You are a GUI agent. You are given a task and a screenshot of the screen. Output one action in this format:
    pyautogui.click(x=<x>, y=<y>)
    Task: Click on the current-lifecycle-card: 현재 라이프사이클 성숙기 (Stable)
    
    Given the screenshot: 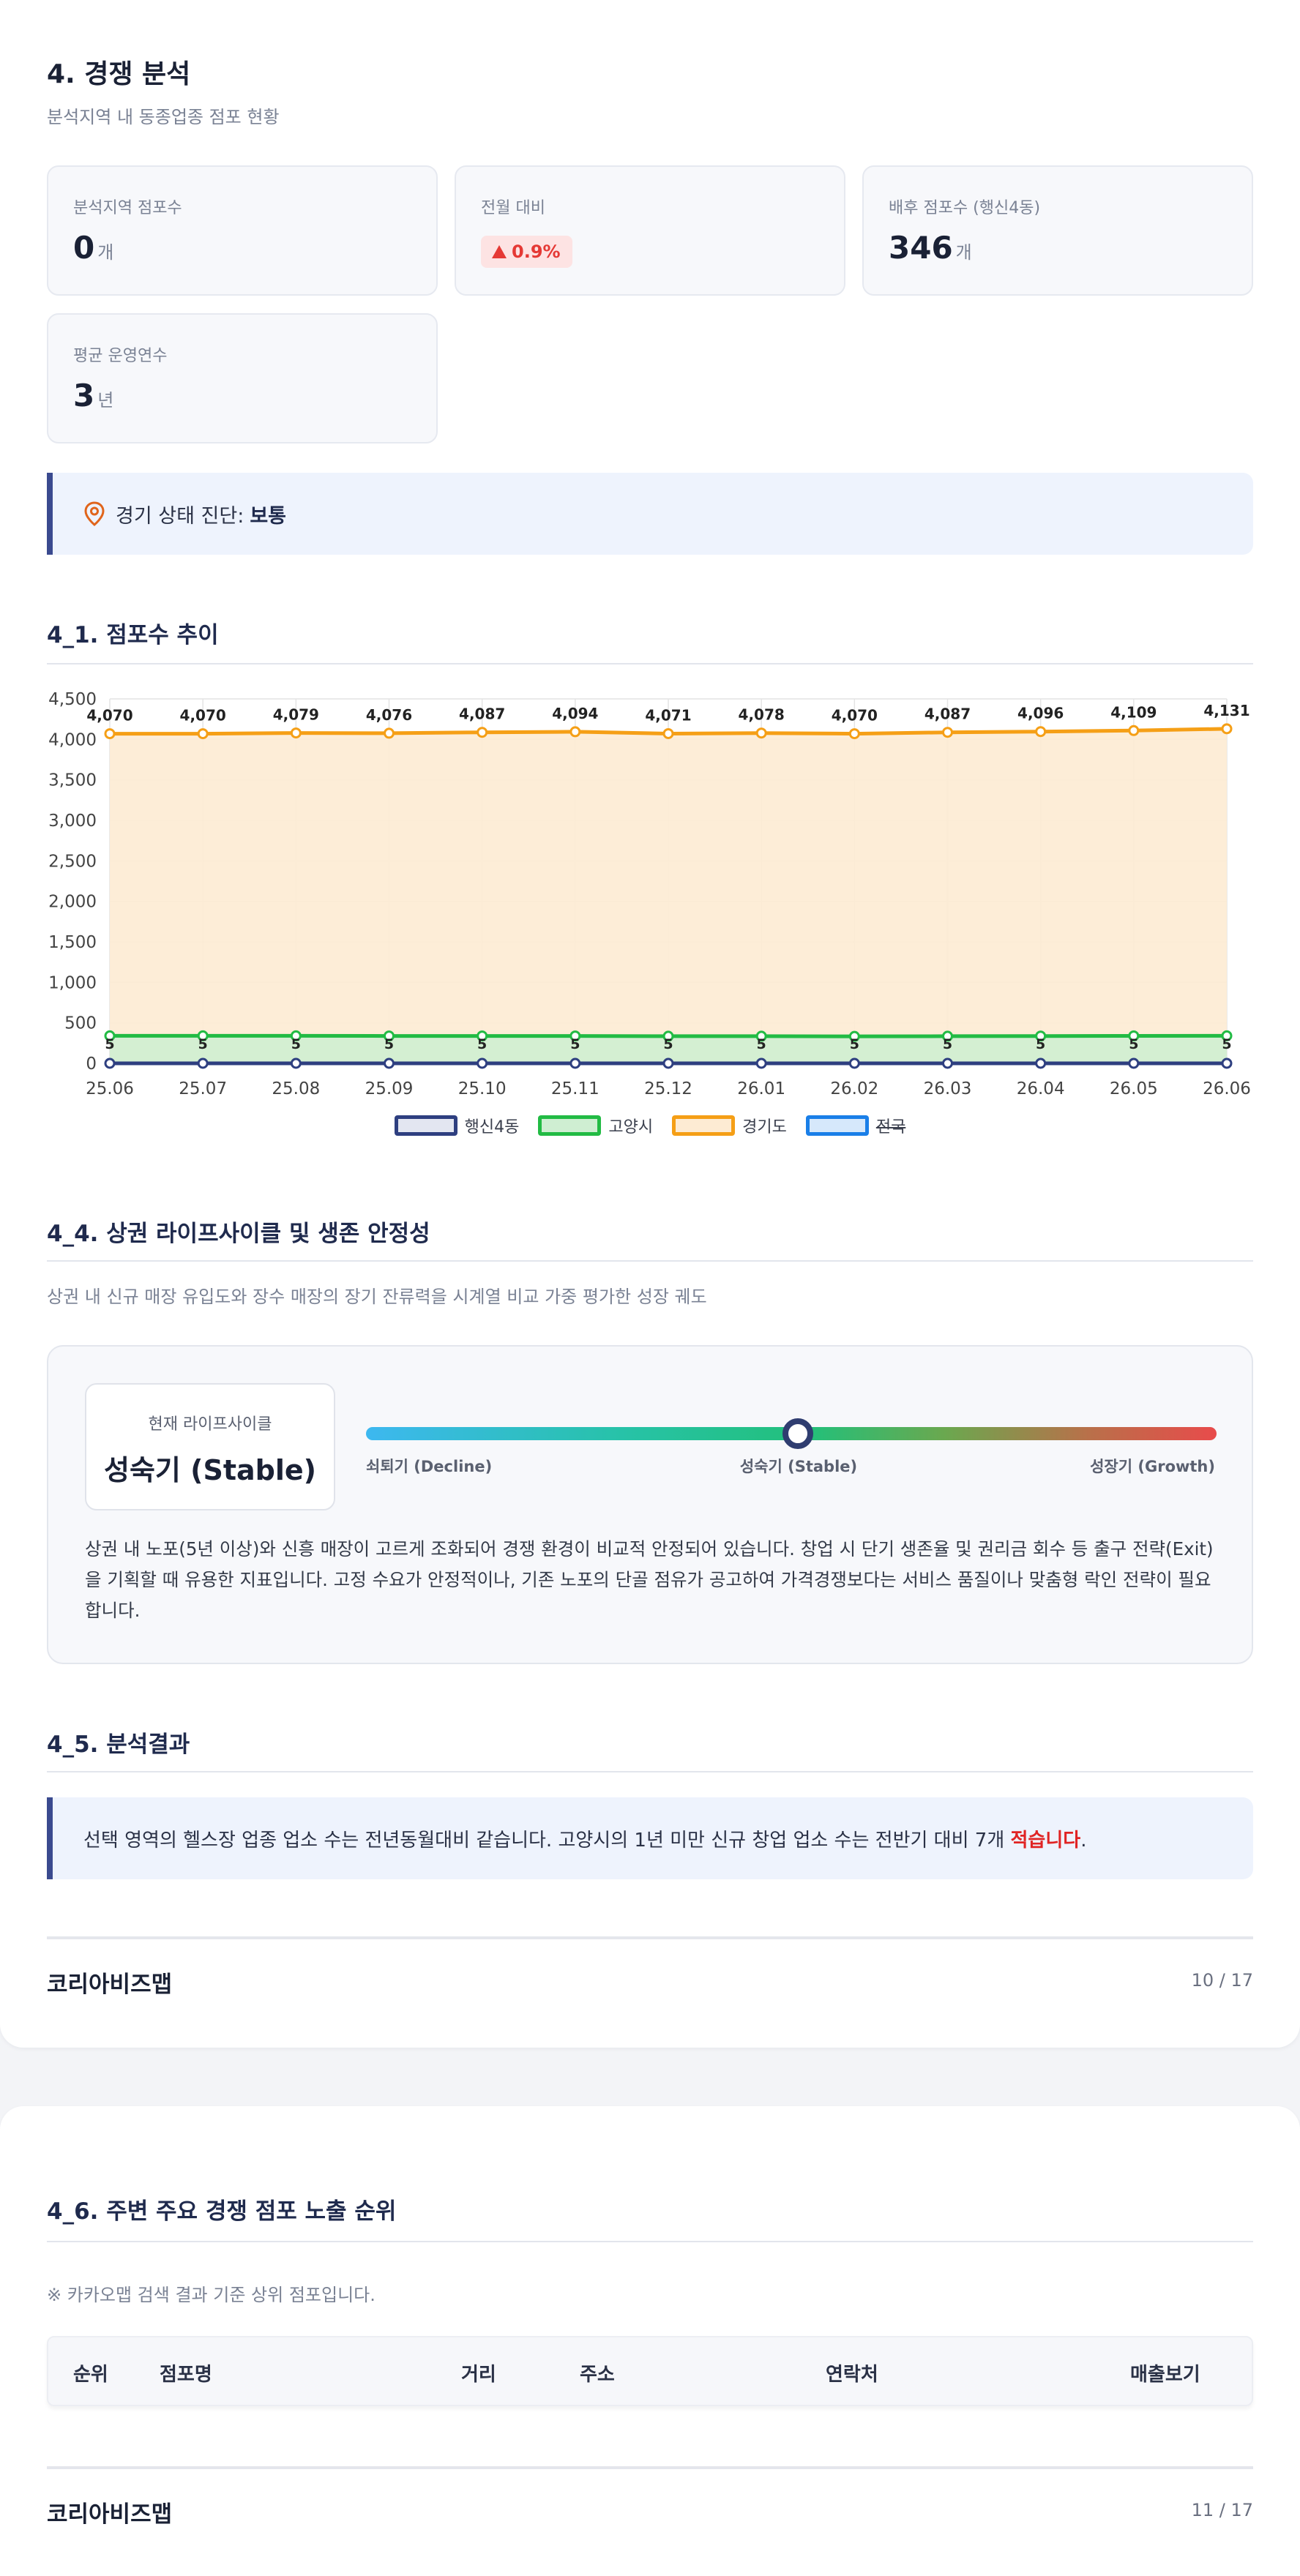 What is the action you would take?
    pyautogui.click(x=210, y=1446)
    